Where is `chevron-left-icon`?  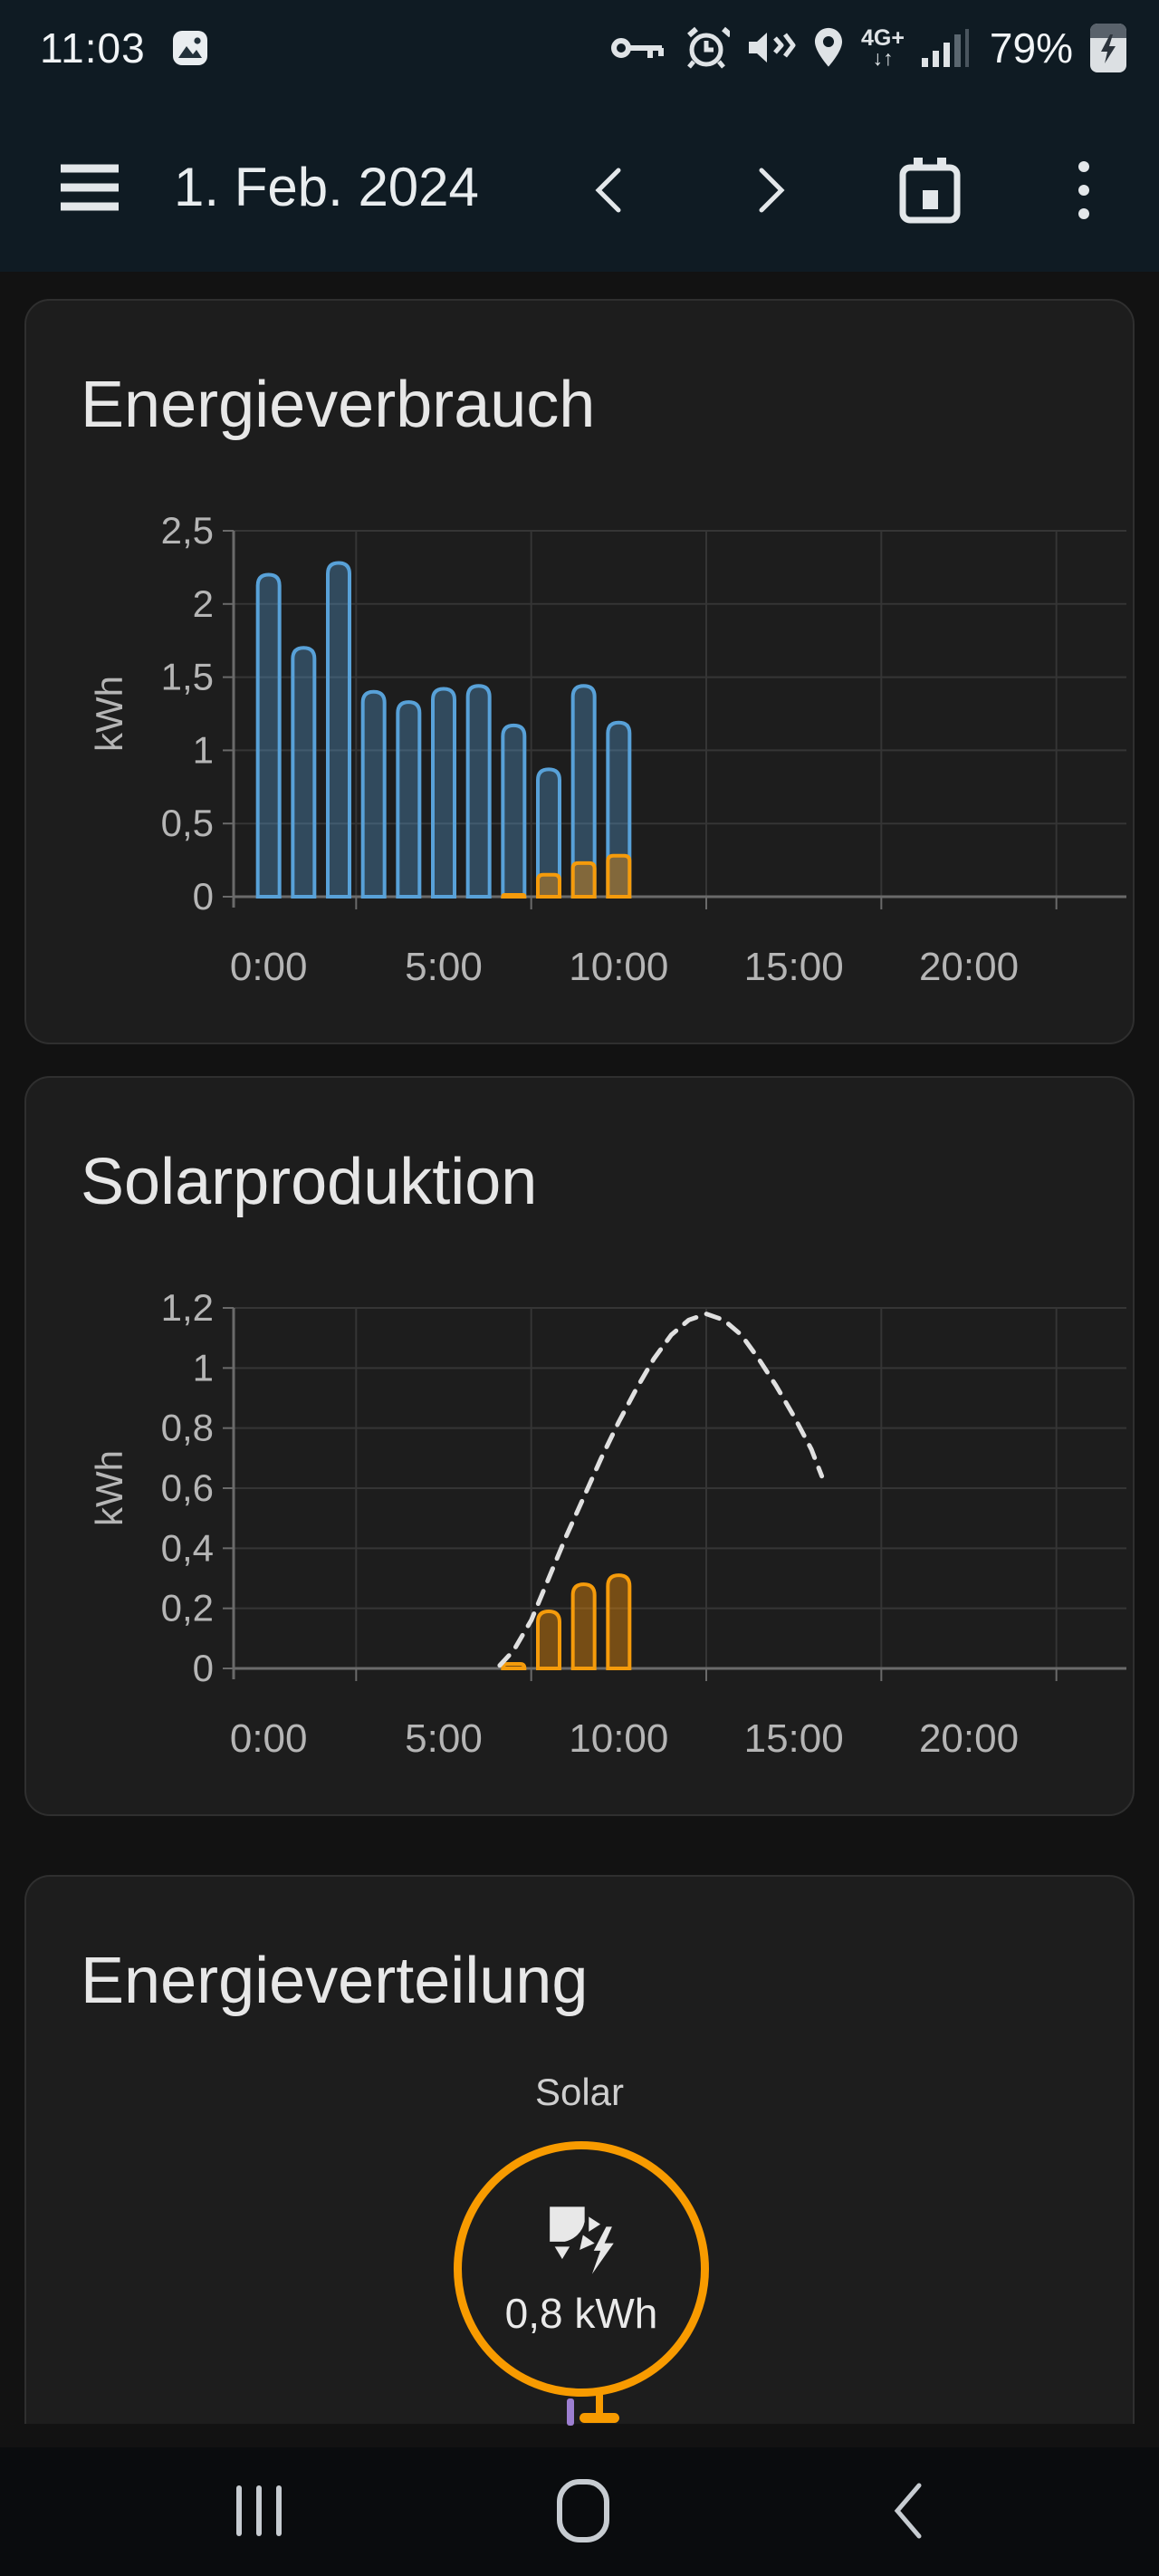
chevron-left-icon is located at coordinates (608, 190).